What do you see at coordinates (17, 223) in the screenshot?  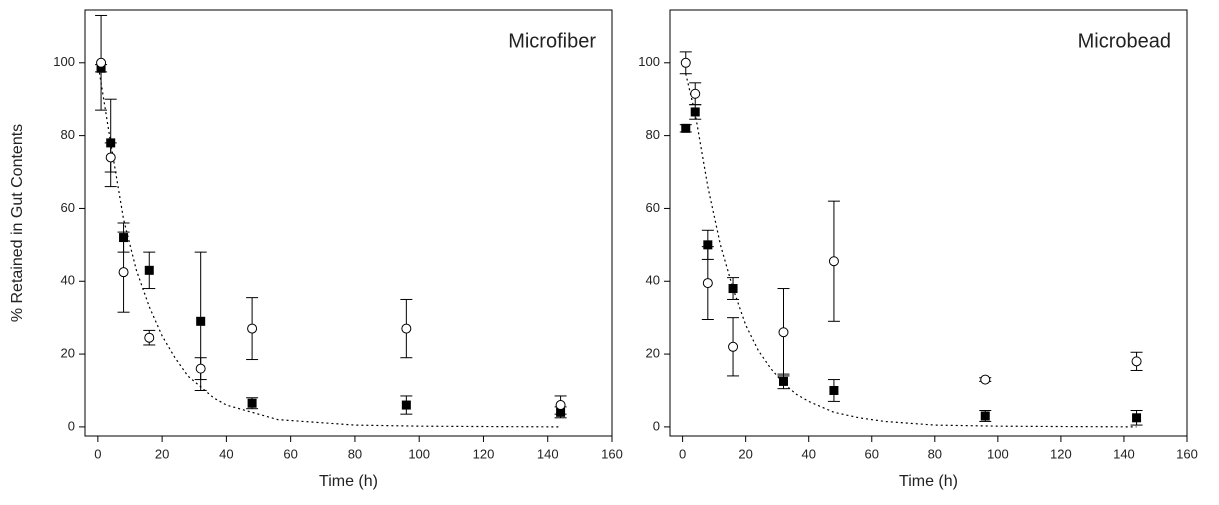 I see `y-axis-label: % Retained in Gut Contents` at bounding box center [17, 223].